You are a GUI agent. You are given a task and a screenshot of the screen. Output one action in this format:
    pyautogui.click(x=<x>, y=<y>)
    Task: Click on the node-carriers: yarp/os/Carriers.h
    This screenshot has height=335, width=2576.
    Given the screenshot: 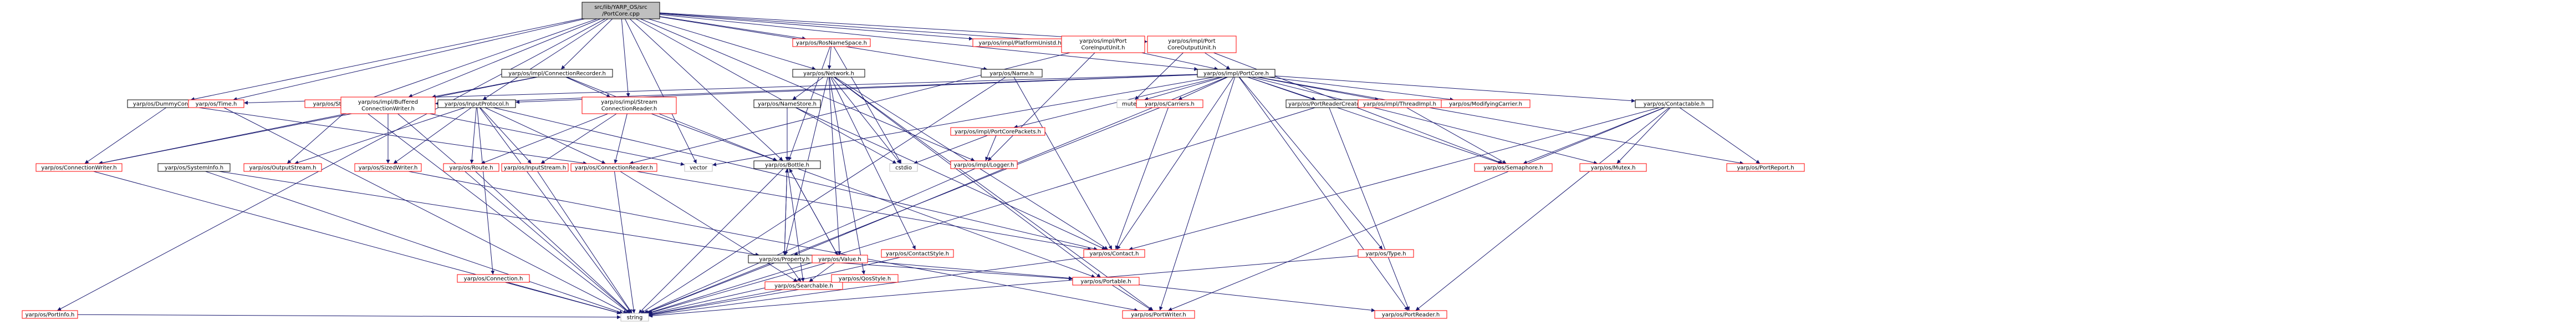 What is the action you would take?
    pyautogui.click(x=1169, y=103)
    